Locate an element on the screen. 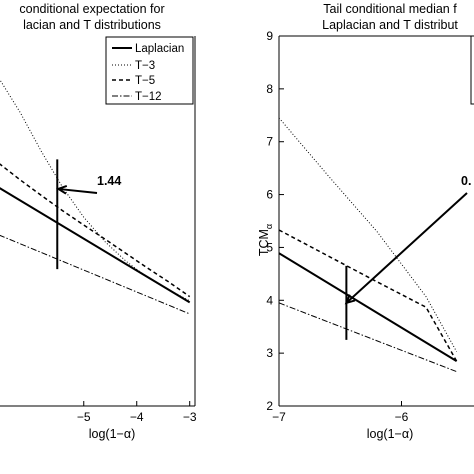  left-annotation-text: 1.44 is located at coordinates (109, 181).